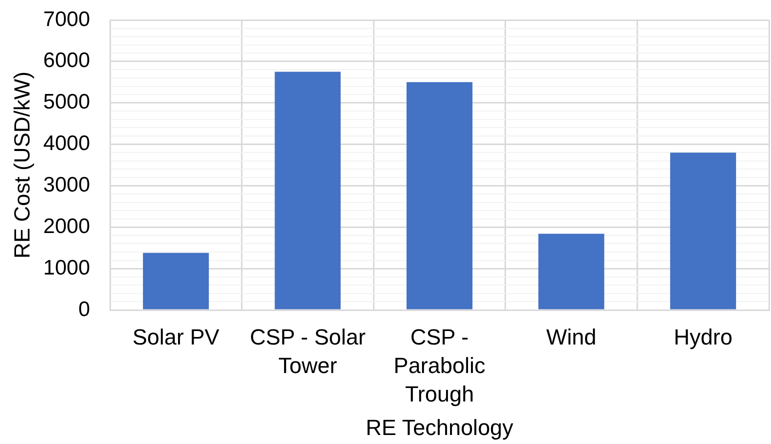 The image size is (771, 444). Describe the element at coordinates (66, 185) in the screenshot. I see `y-tick-label: 3000` at that location.